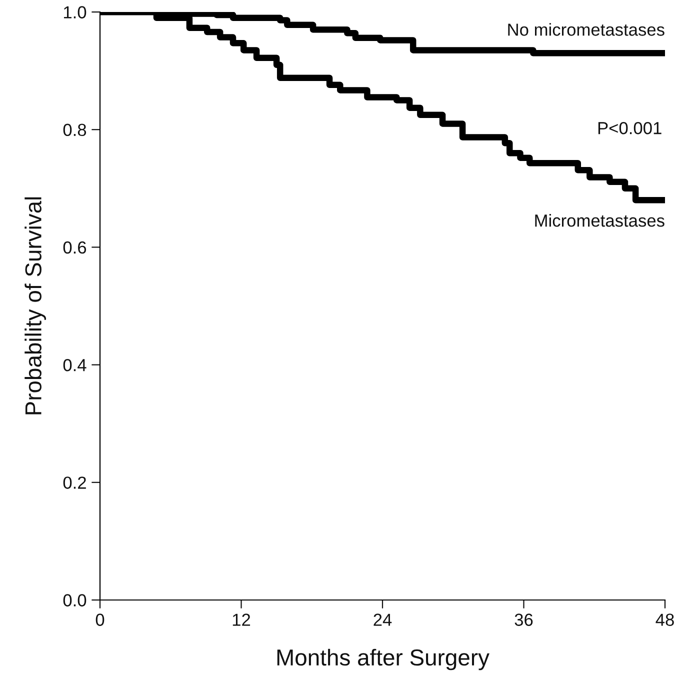 This screenshot has height=681, width=680. I want to click on annotation: P<0.001, so click(630, 128).